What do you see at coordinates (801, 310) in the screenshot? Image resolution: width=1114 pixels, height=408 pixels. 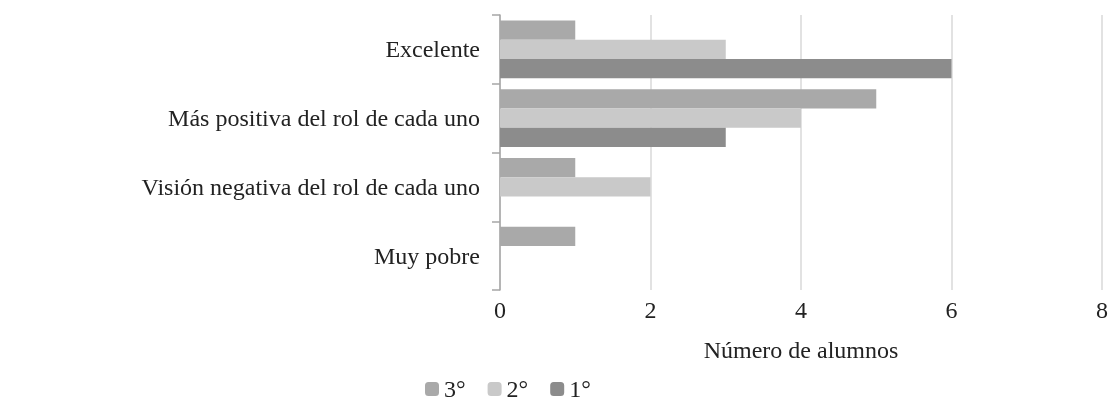 I see `x-tick-label: 4` at bounding box center [801, 310].